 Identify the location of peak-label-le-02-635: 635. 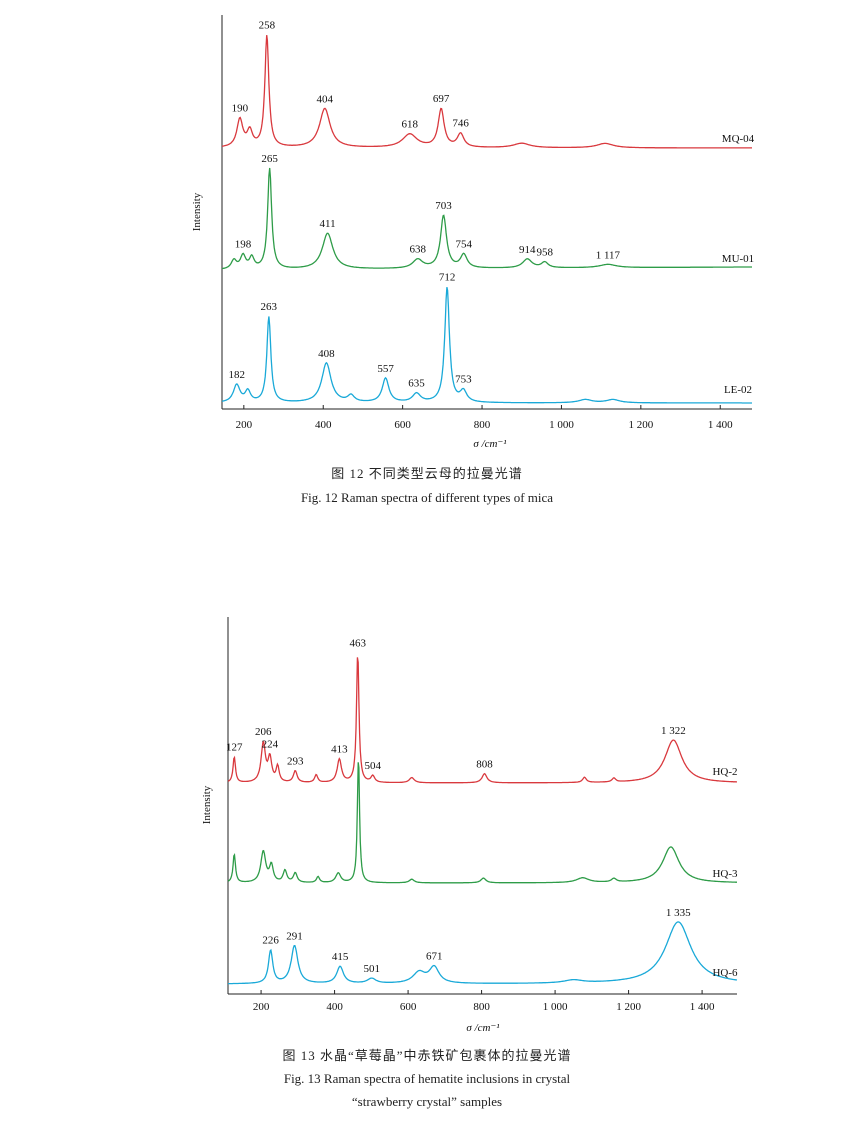
(416, 384).